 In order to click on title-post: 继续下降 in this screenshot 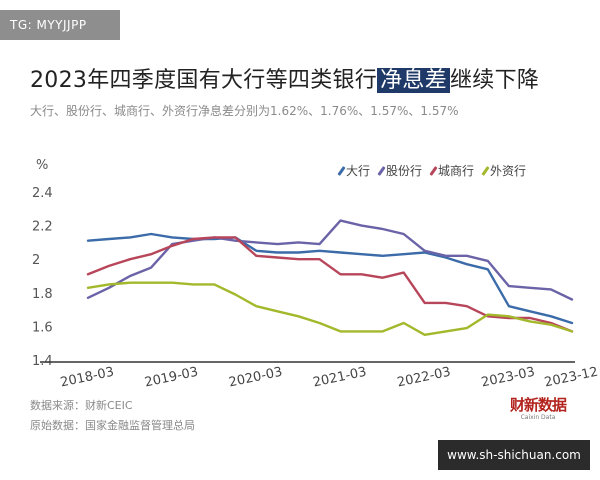, I will do `click(495, 80)`.